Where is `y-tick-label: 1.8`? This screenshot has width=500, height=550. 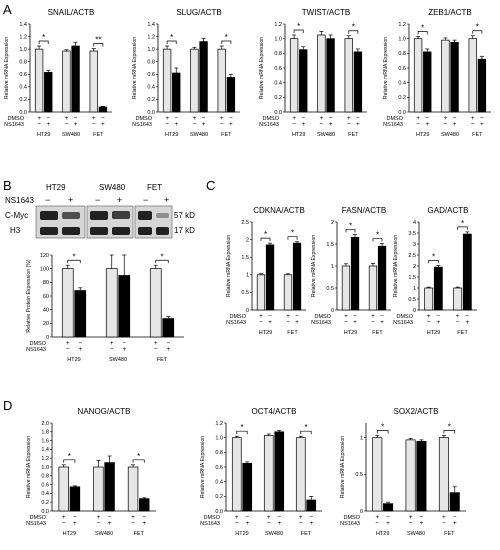 y-tick-label: 1.8 is located at coordinates (45, 433).